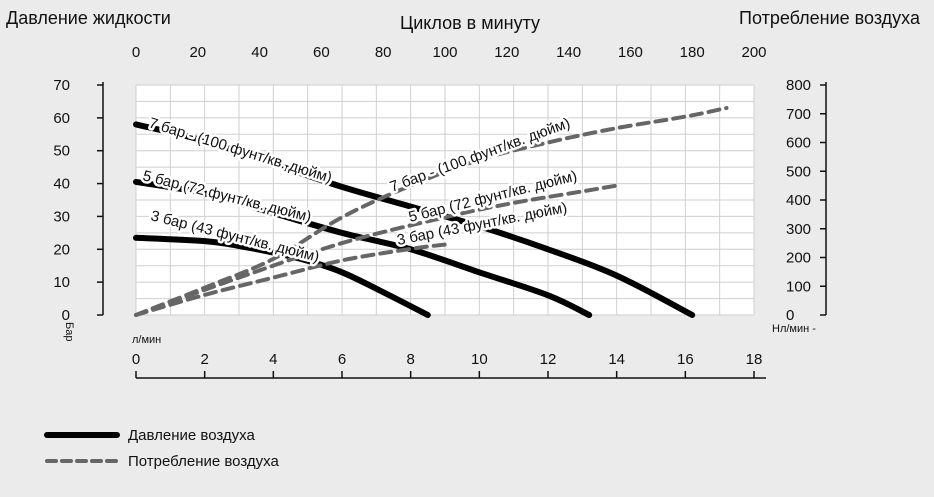 The height and width of the screenshot is (497, 934). Describe the element at coordinates (136, 359) in the screenshot. I see `bottom-tick-label: 0` at that location.